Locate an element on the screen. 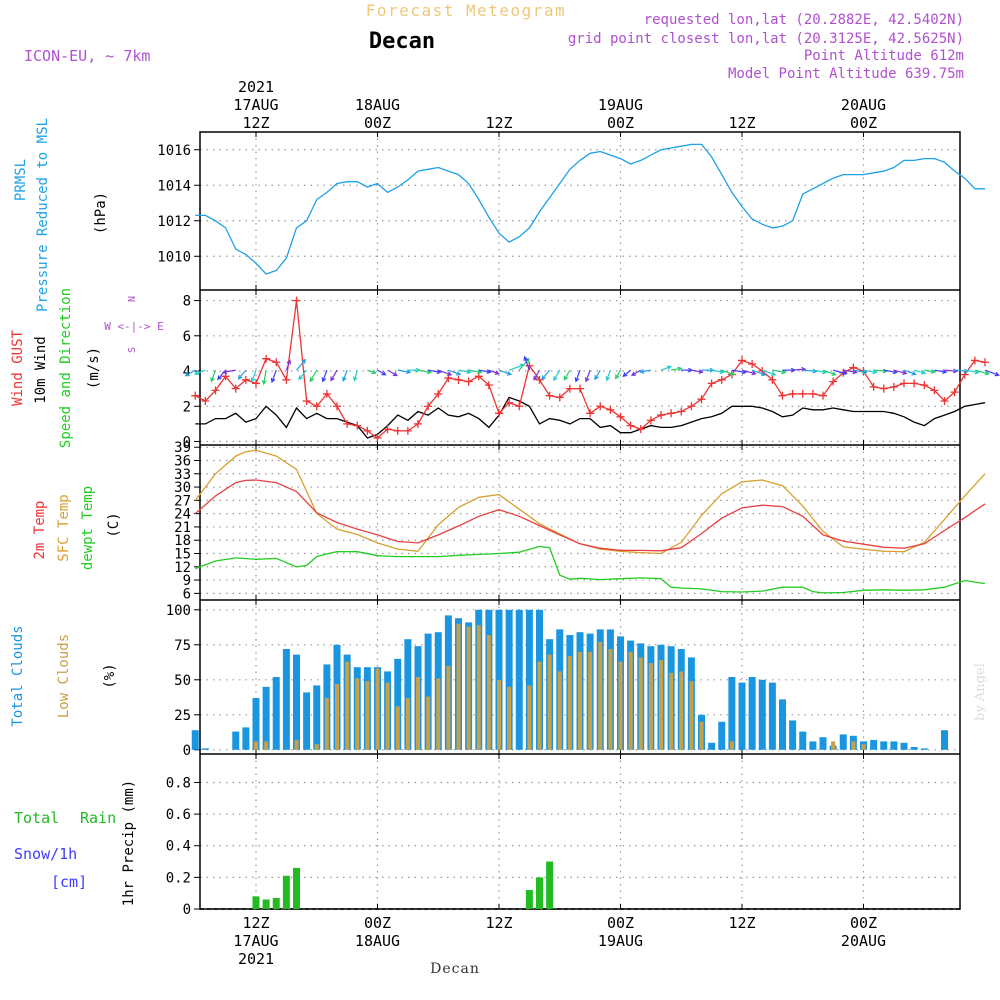  pressure-label-desc: Pressure Reduced to MSL is located at coordinates (43, 215).